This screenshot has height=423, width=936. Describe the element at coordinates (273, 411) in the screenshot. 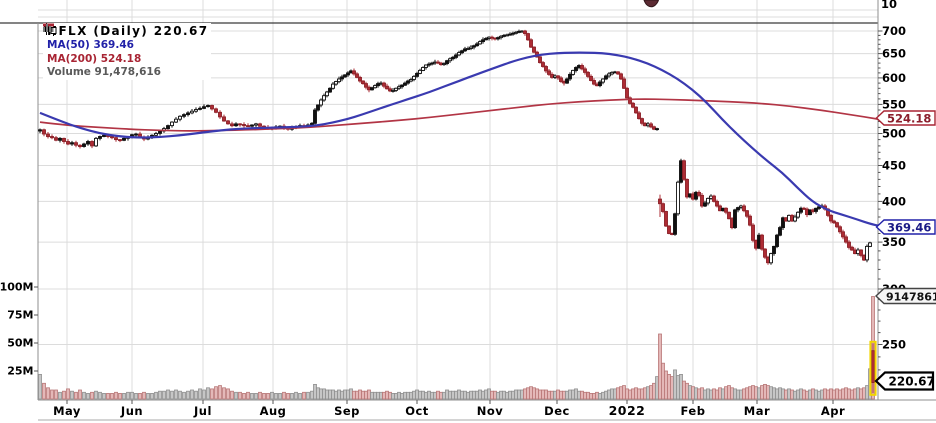

I see `month-label: Aug` at that location.